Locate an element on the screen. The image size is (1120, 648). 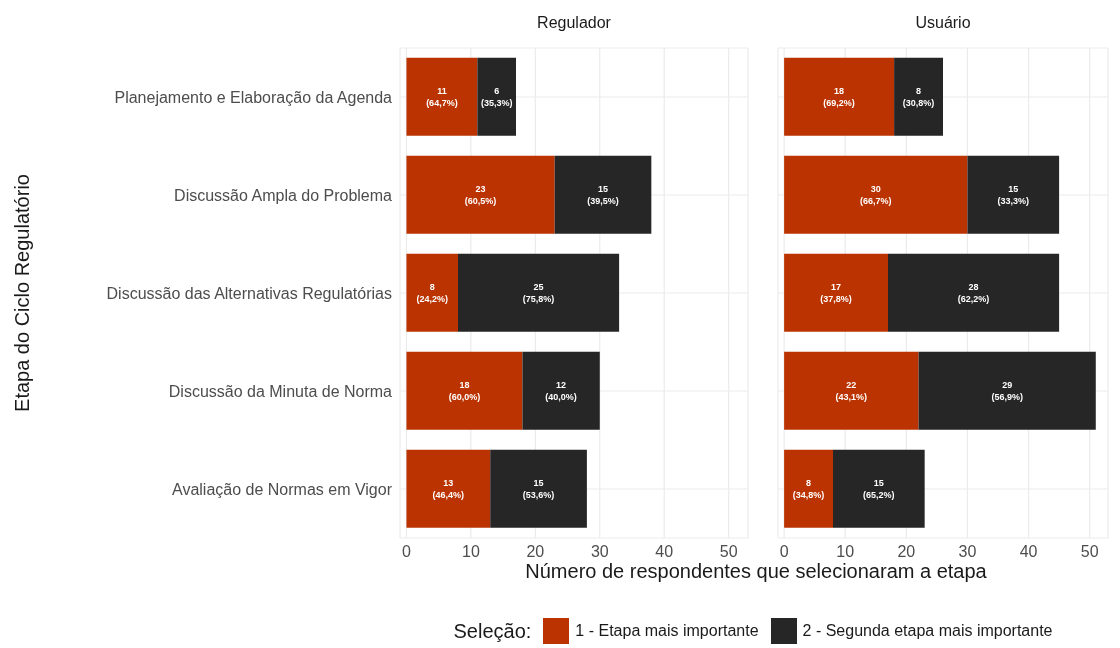
data-label: 17 (37,8%) is located at coordinates (836, 292).